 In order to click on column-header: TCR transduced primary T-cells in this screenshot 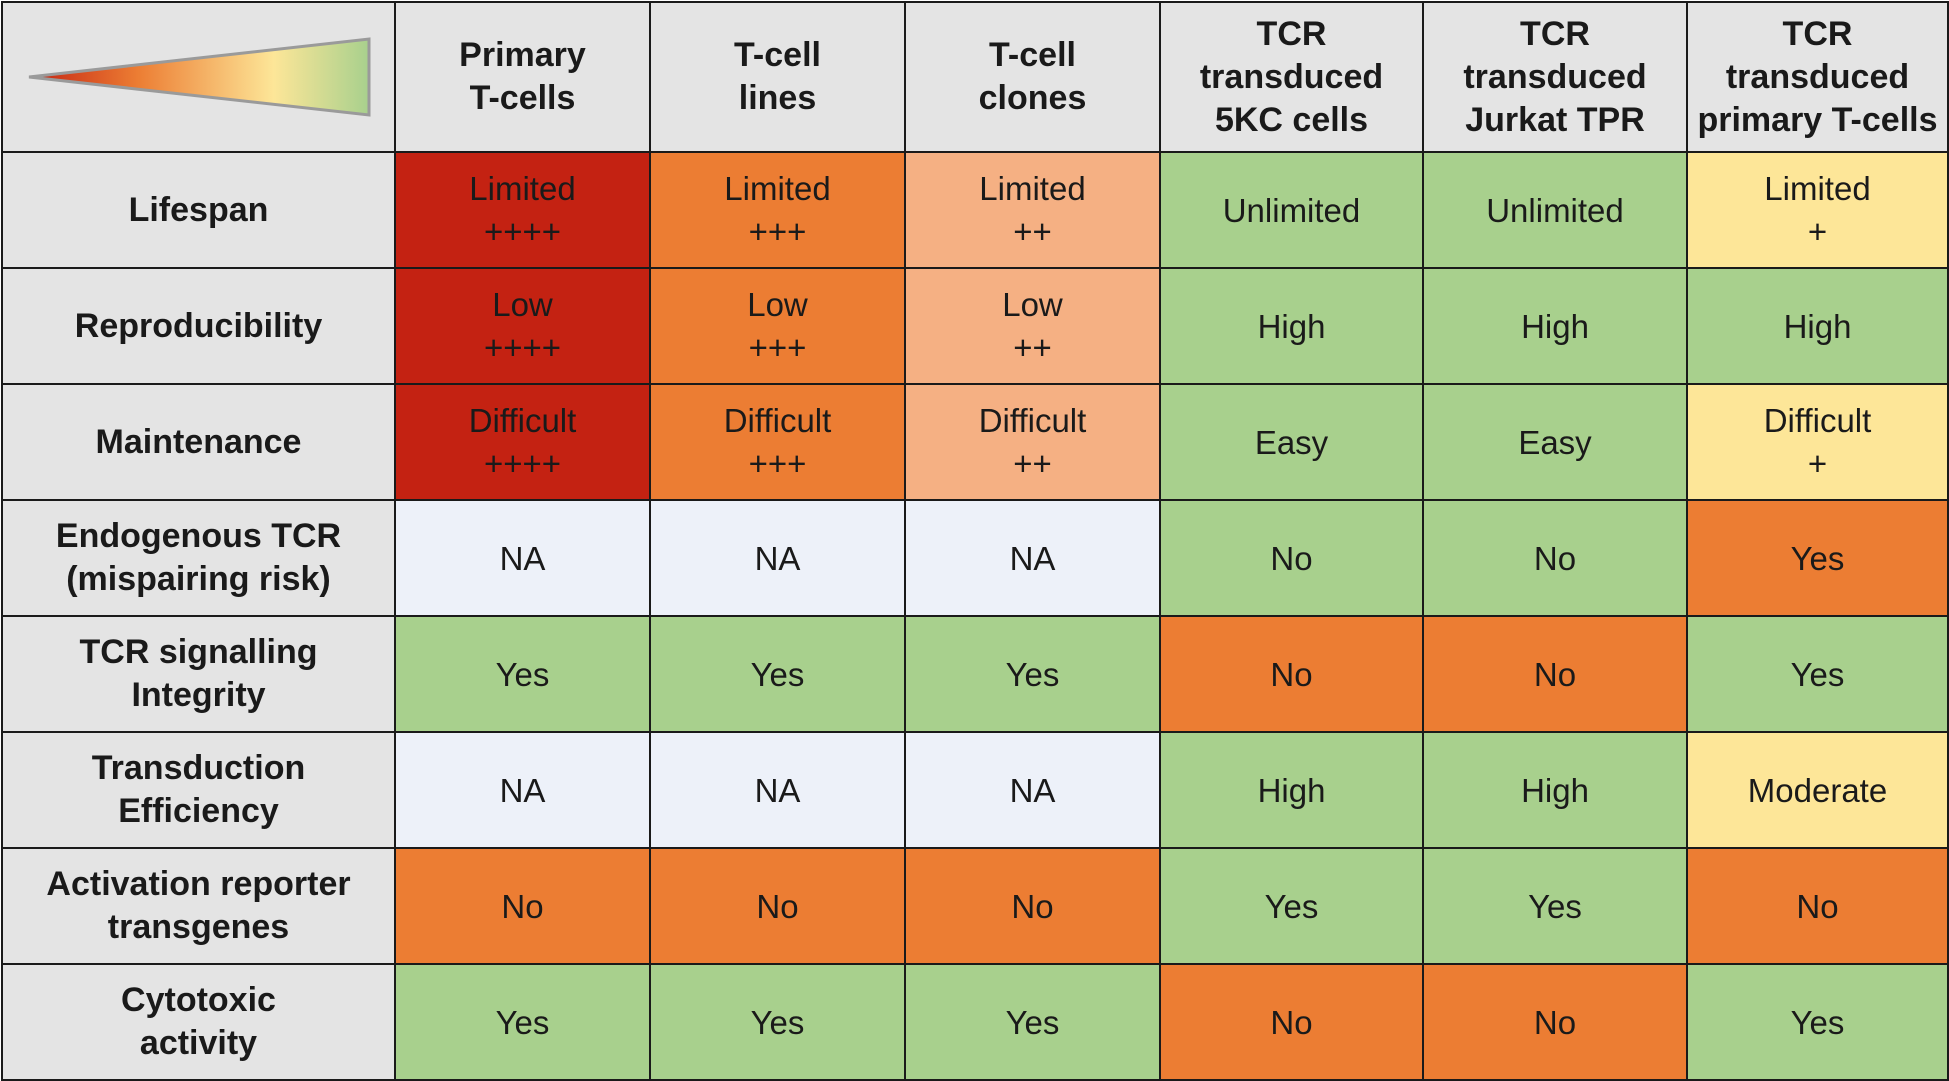, I will do `click(1817, 77)`.